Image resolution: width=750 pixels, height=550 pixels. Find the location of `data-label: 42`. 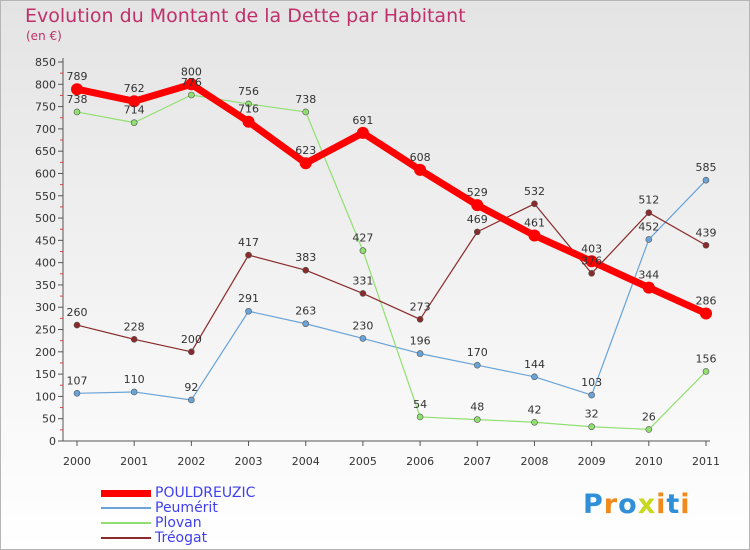

data-label: 42 is located at coordinates (534, 409).